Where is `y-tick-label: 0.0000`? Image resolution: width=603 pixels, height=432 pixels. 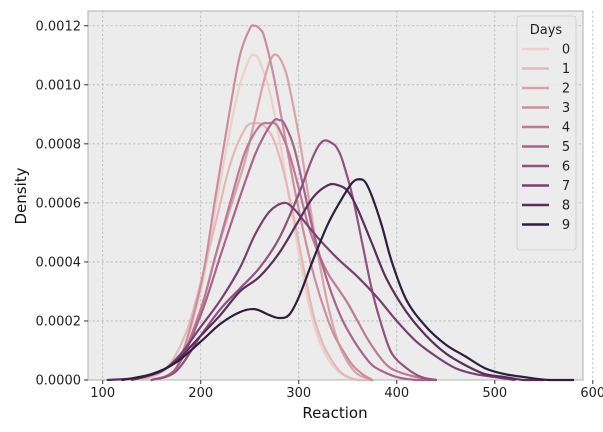
y-tick-label: 0.0000 is located at coordinates (59, 381).